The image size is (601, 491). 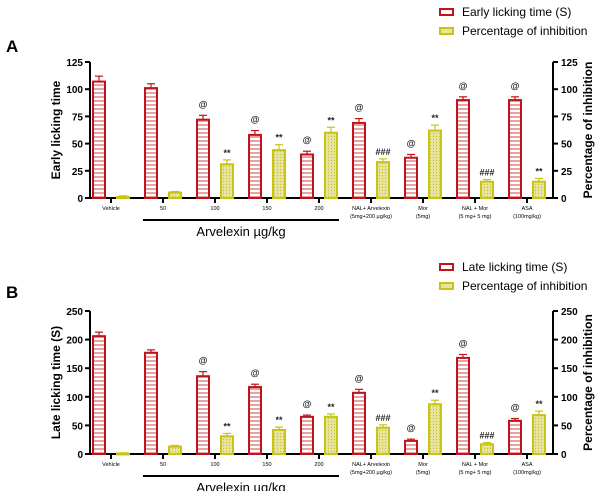 What do you see at coordinates (74, 369) in the screenshot?
I see `y-tick-label-left: 150` at bounding box center [74, 369].